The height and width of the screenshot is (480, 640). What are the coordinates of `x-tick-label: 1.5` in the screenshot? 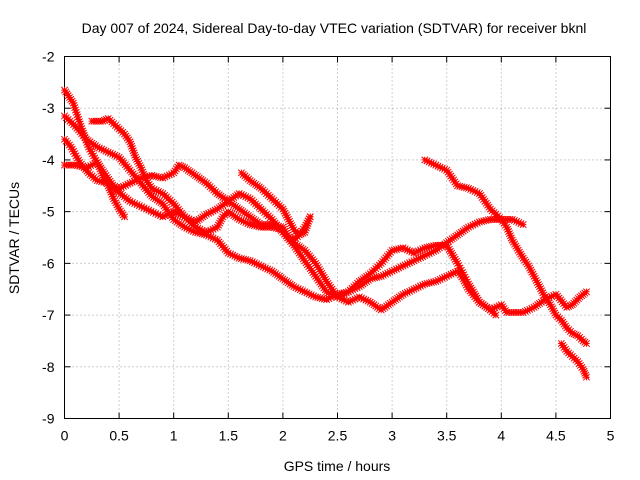 It's located at (229, 436).